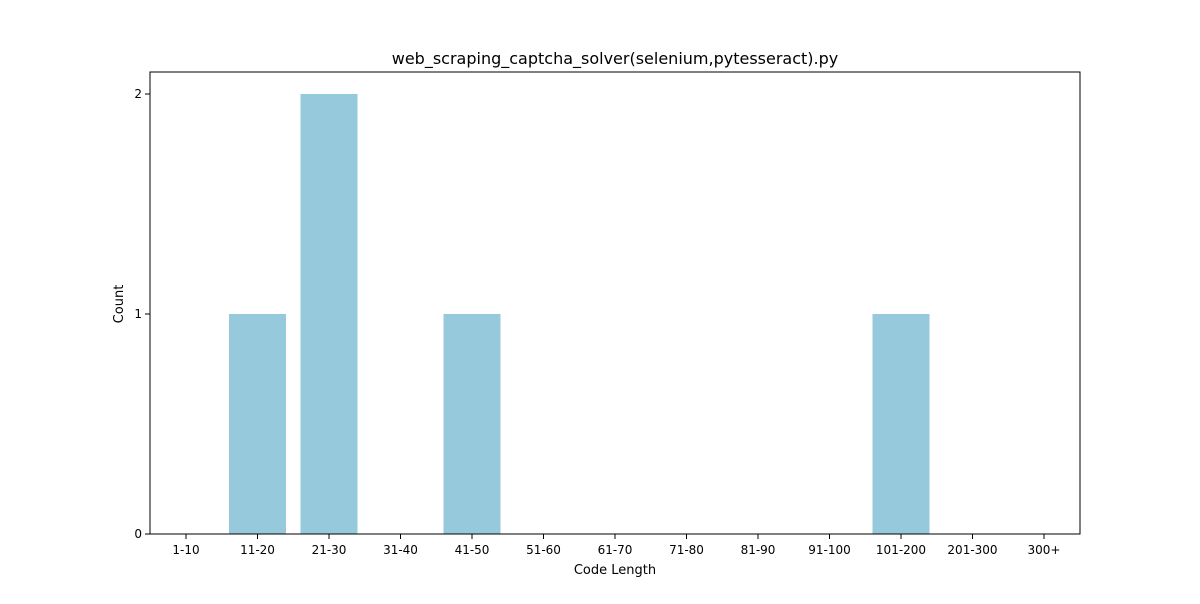 The height and width of the screenshot is (604, 1200). Describe the element at coordinates (615, 570) in the screenshot. I see `x-axis-label: Code Length` at that location.